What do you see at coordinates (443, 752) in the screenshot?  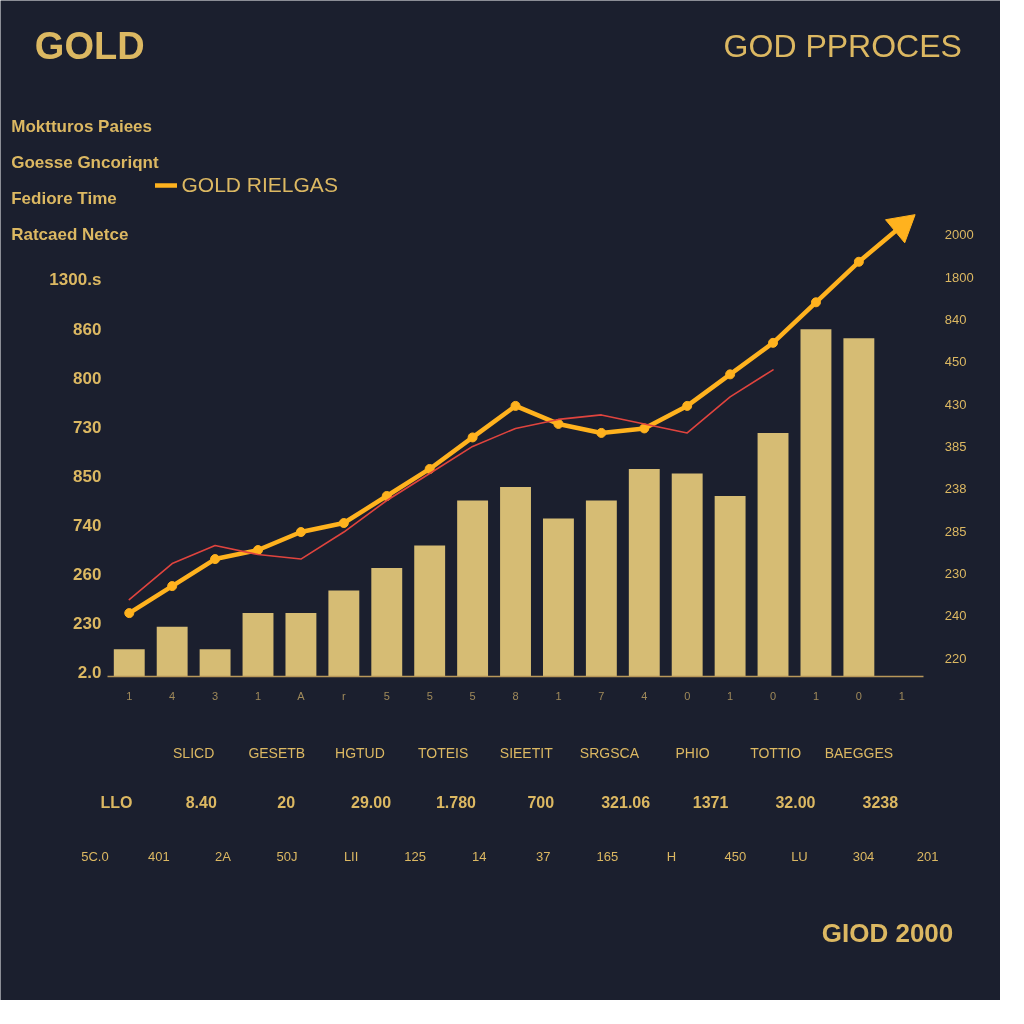 I see `text: TOTEIS` at bounding box center [443, 752].